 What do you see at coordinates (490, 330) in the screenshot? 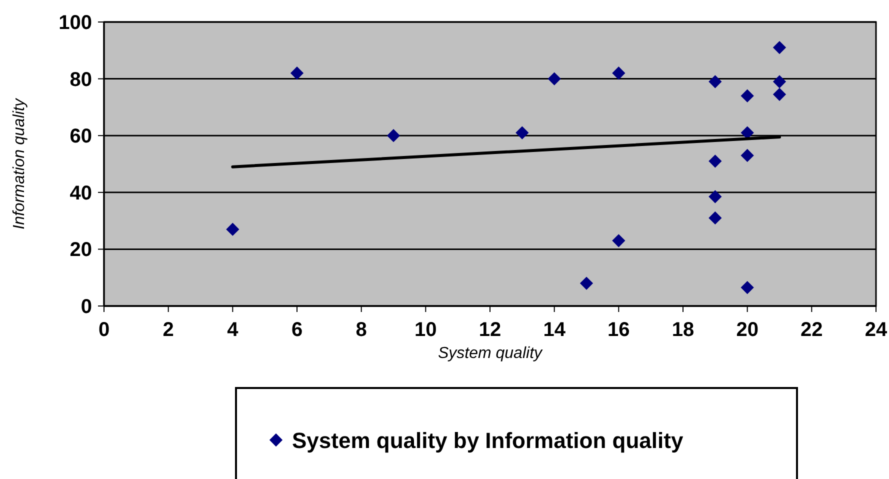
I see `x-tick-label: 12` at bounding box center [490, 330].